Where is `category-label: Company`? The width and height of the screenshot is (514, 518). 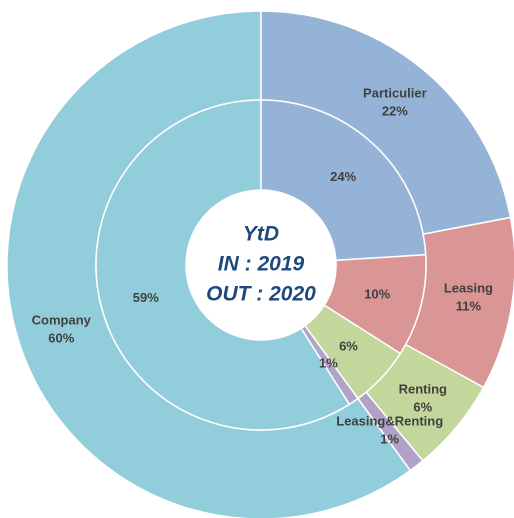
category-label: Company is located at coordinates (62, 319).